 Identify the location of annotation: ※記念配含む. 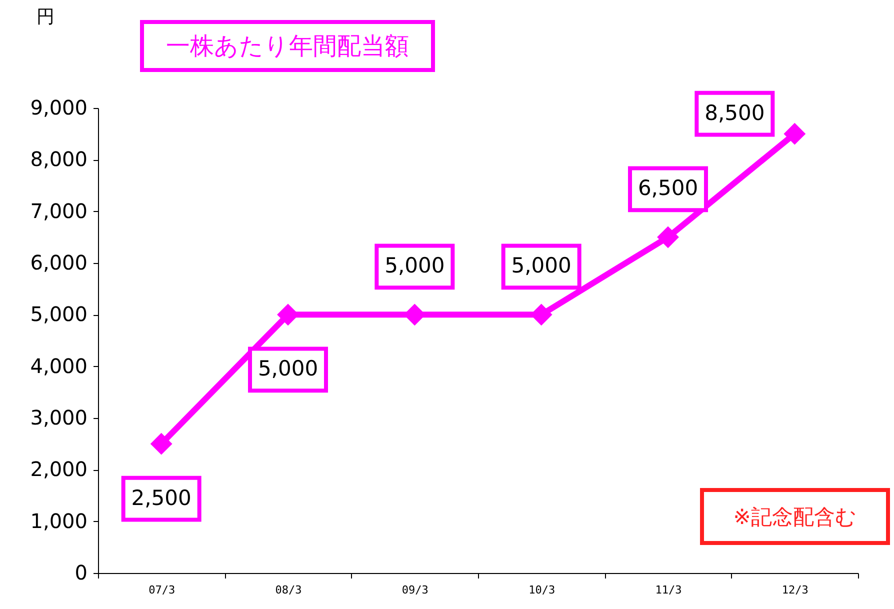
(795, 516).